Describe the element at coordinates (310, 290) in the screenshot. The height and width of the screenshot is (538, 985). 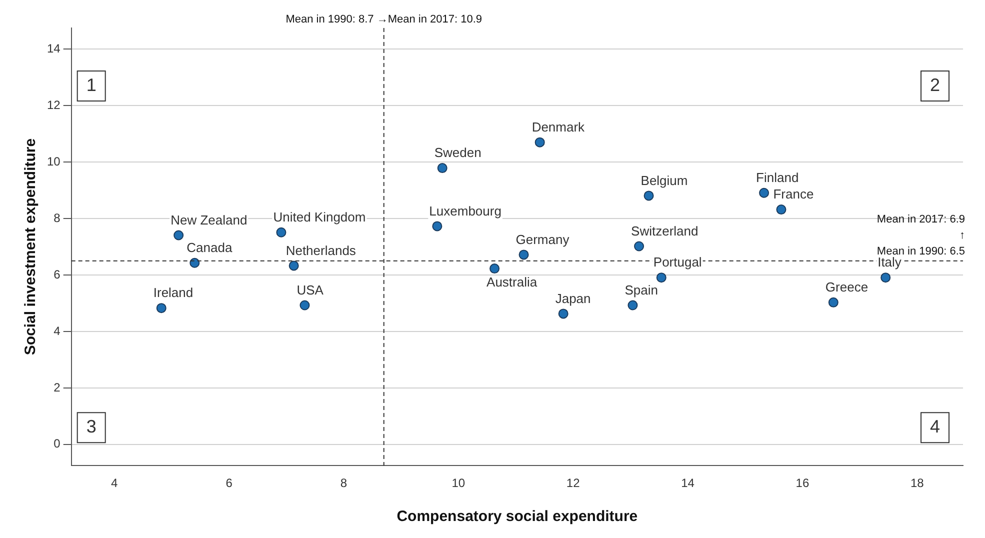
I see `annotation: USA` at that location.